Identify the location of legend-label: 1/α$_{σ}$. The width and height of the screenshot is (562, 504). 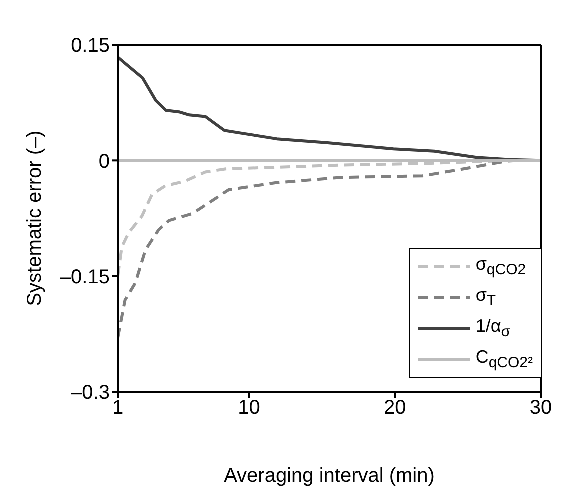
(493, 328).